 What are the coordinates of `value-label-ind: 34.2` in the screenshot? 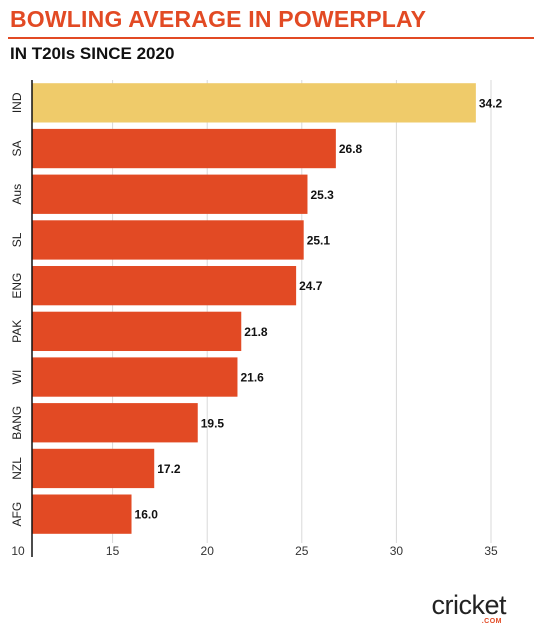 It's located at (491, 103).